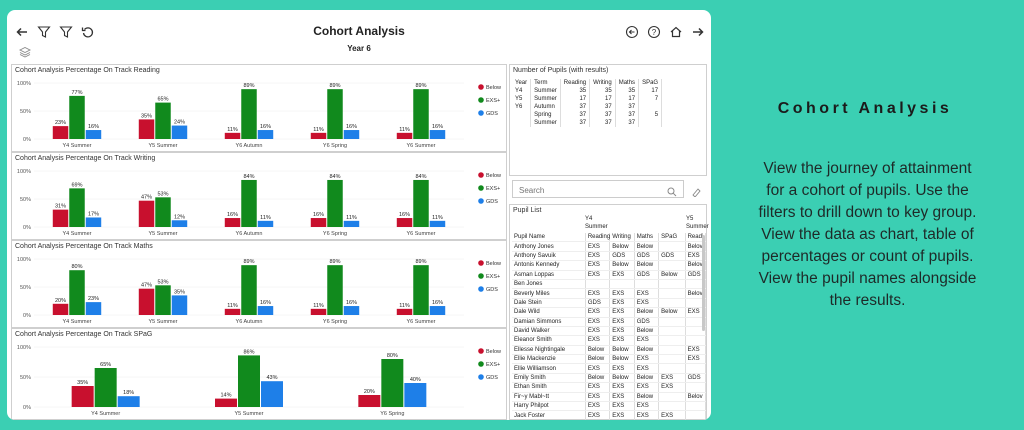 This screenshot has width=1024, height=430. What do you see at coordinates (609, 415) in the screenshot?
I see `pupil-list-row: Jack Foster EXS EXS EXS EXS` at bounding box center [609, 415].